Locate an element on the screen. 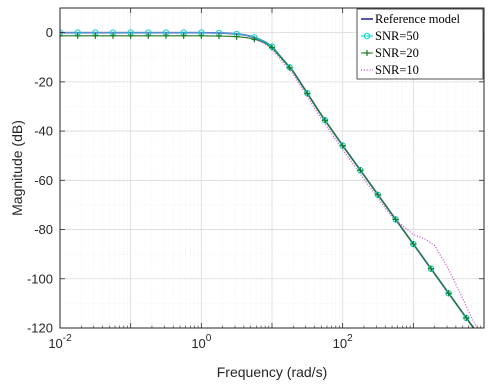  legend-box is located at coordinates (420, 44).